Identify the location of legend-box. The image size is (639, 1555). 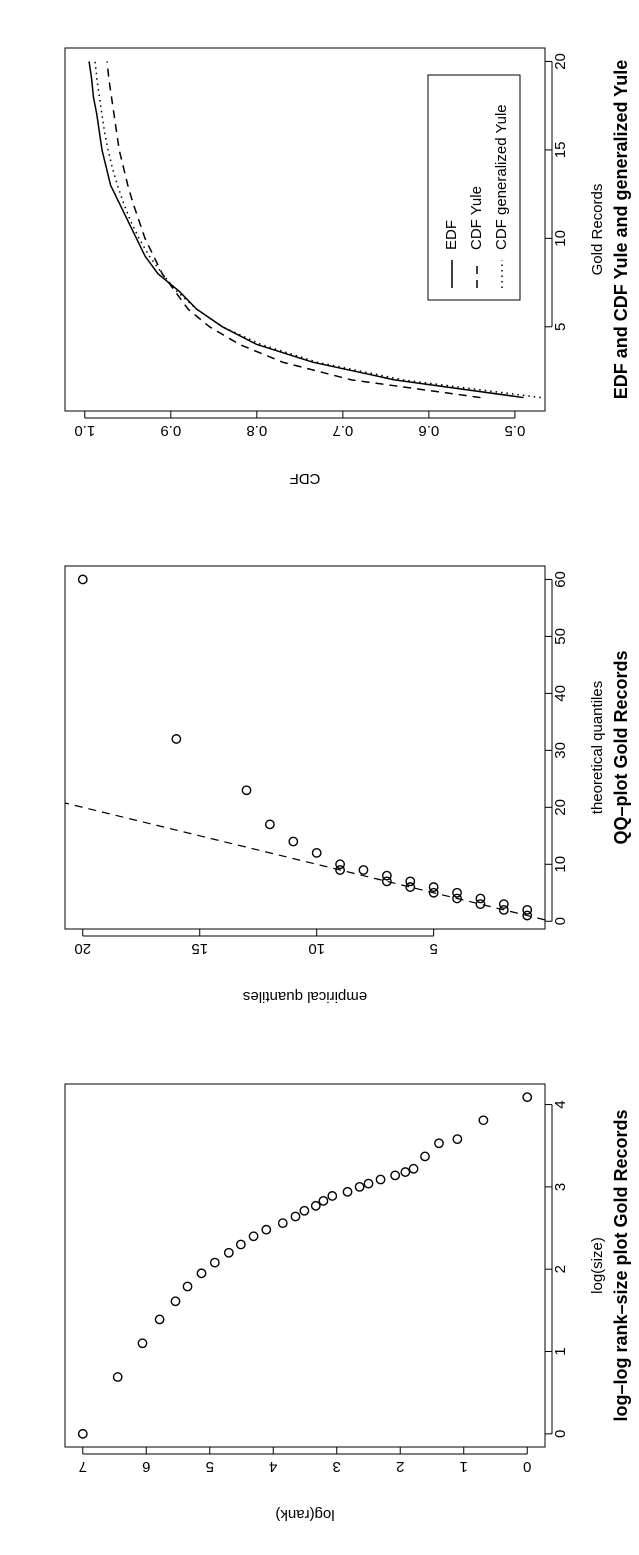
(474, 187).